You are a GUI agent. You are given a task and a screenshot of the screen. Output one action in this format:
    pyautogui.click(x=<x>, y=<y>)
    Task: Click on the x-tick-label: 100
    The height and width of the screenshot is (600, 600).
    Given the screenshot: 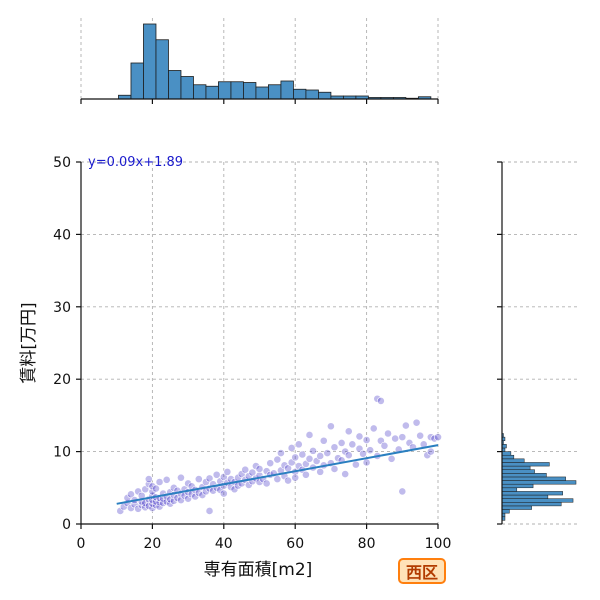 What is the action you would take?
    pyautogui.click(x=438, y=544)
    